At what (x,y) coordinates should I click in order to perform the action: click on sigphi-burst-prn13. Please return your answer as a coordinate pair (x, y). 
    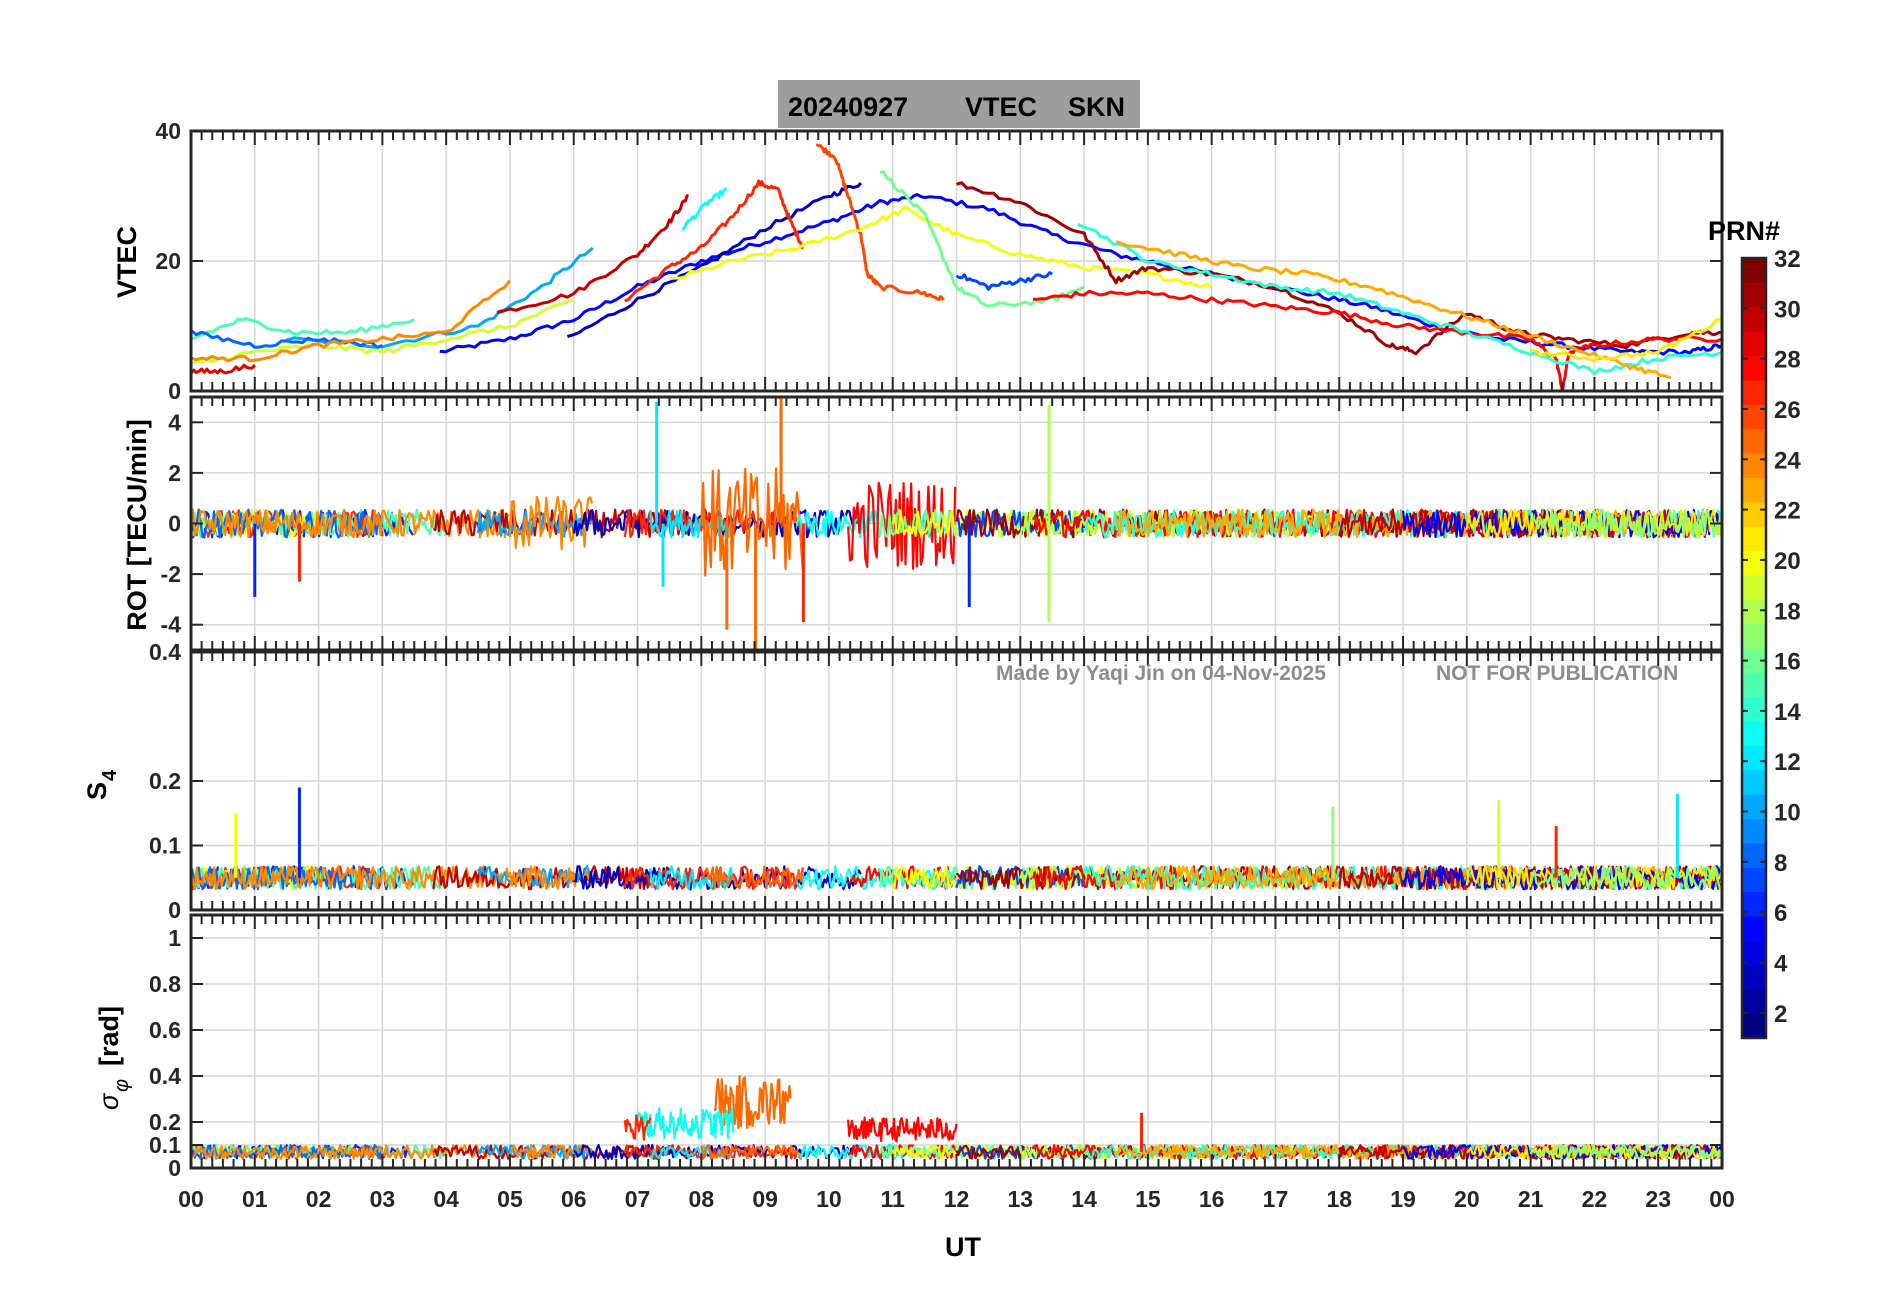
    Looking at the image, I should click on (685, 1123).